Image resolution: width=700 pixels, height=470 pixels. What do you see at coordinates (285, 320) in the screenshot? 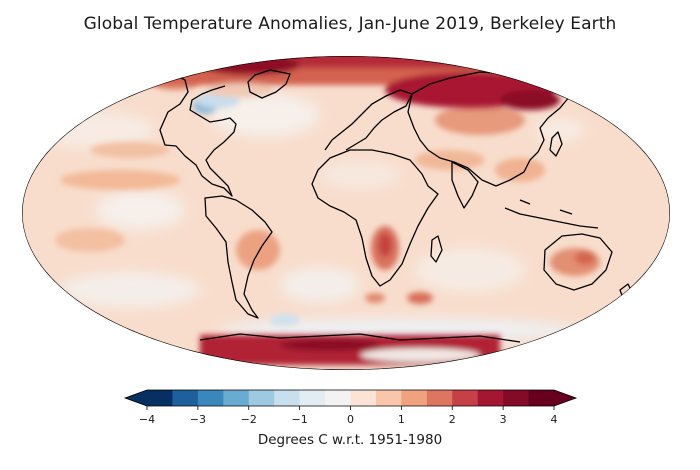
I see `antarctic-cool-west` at bounding box center [285, 320].